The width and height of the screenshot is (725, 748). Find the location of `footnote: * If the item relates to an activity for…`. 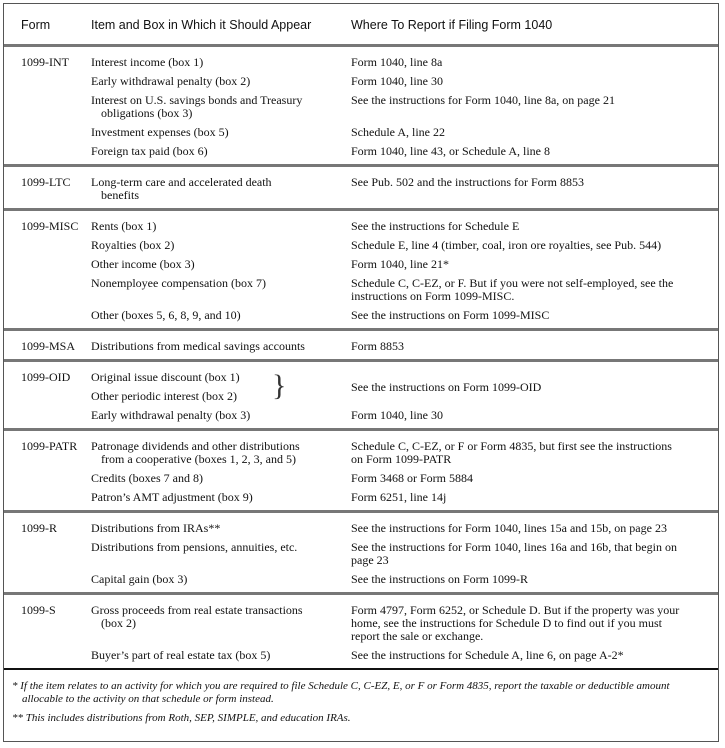

footnote: * If the item relates to an activity for… is located at coordinates (341, 692).